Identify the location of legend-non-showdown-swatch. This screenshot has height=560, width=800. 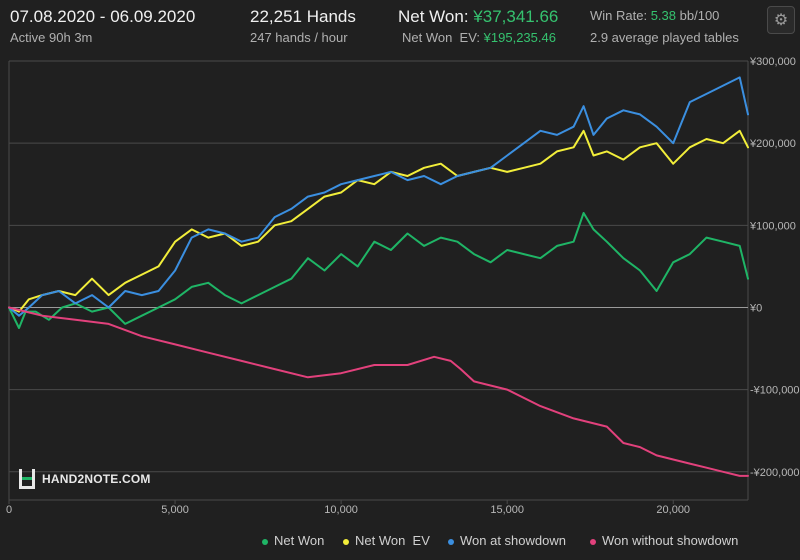
(593, 541).